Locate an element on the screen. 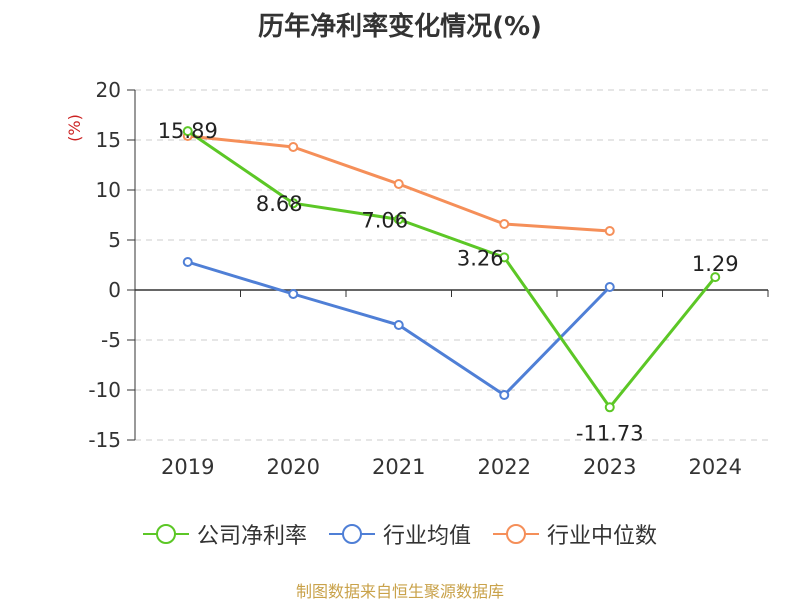  legend-swatch-industry-mean-icon is located at coordinates (351, 534).